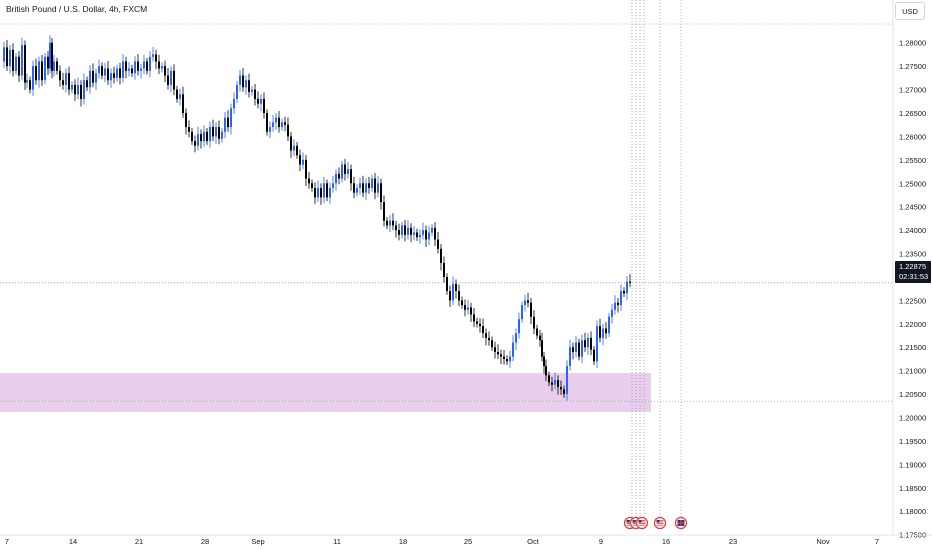  Describe the element at coordinates (912, 418) in the screenshot. I see `y-tick-label: 1.20000` at that location.